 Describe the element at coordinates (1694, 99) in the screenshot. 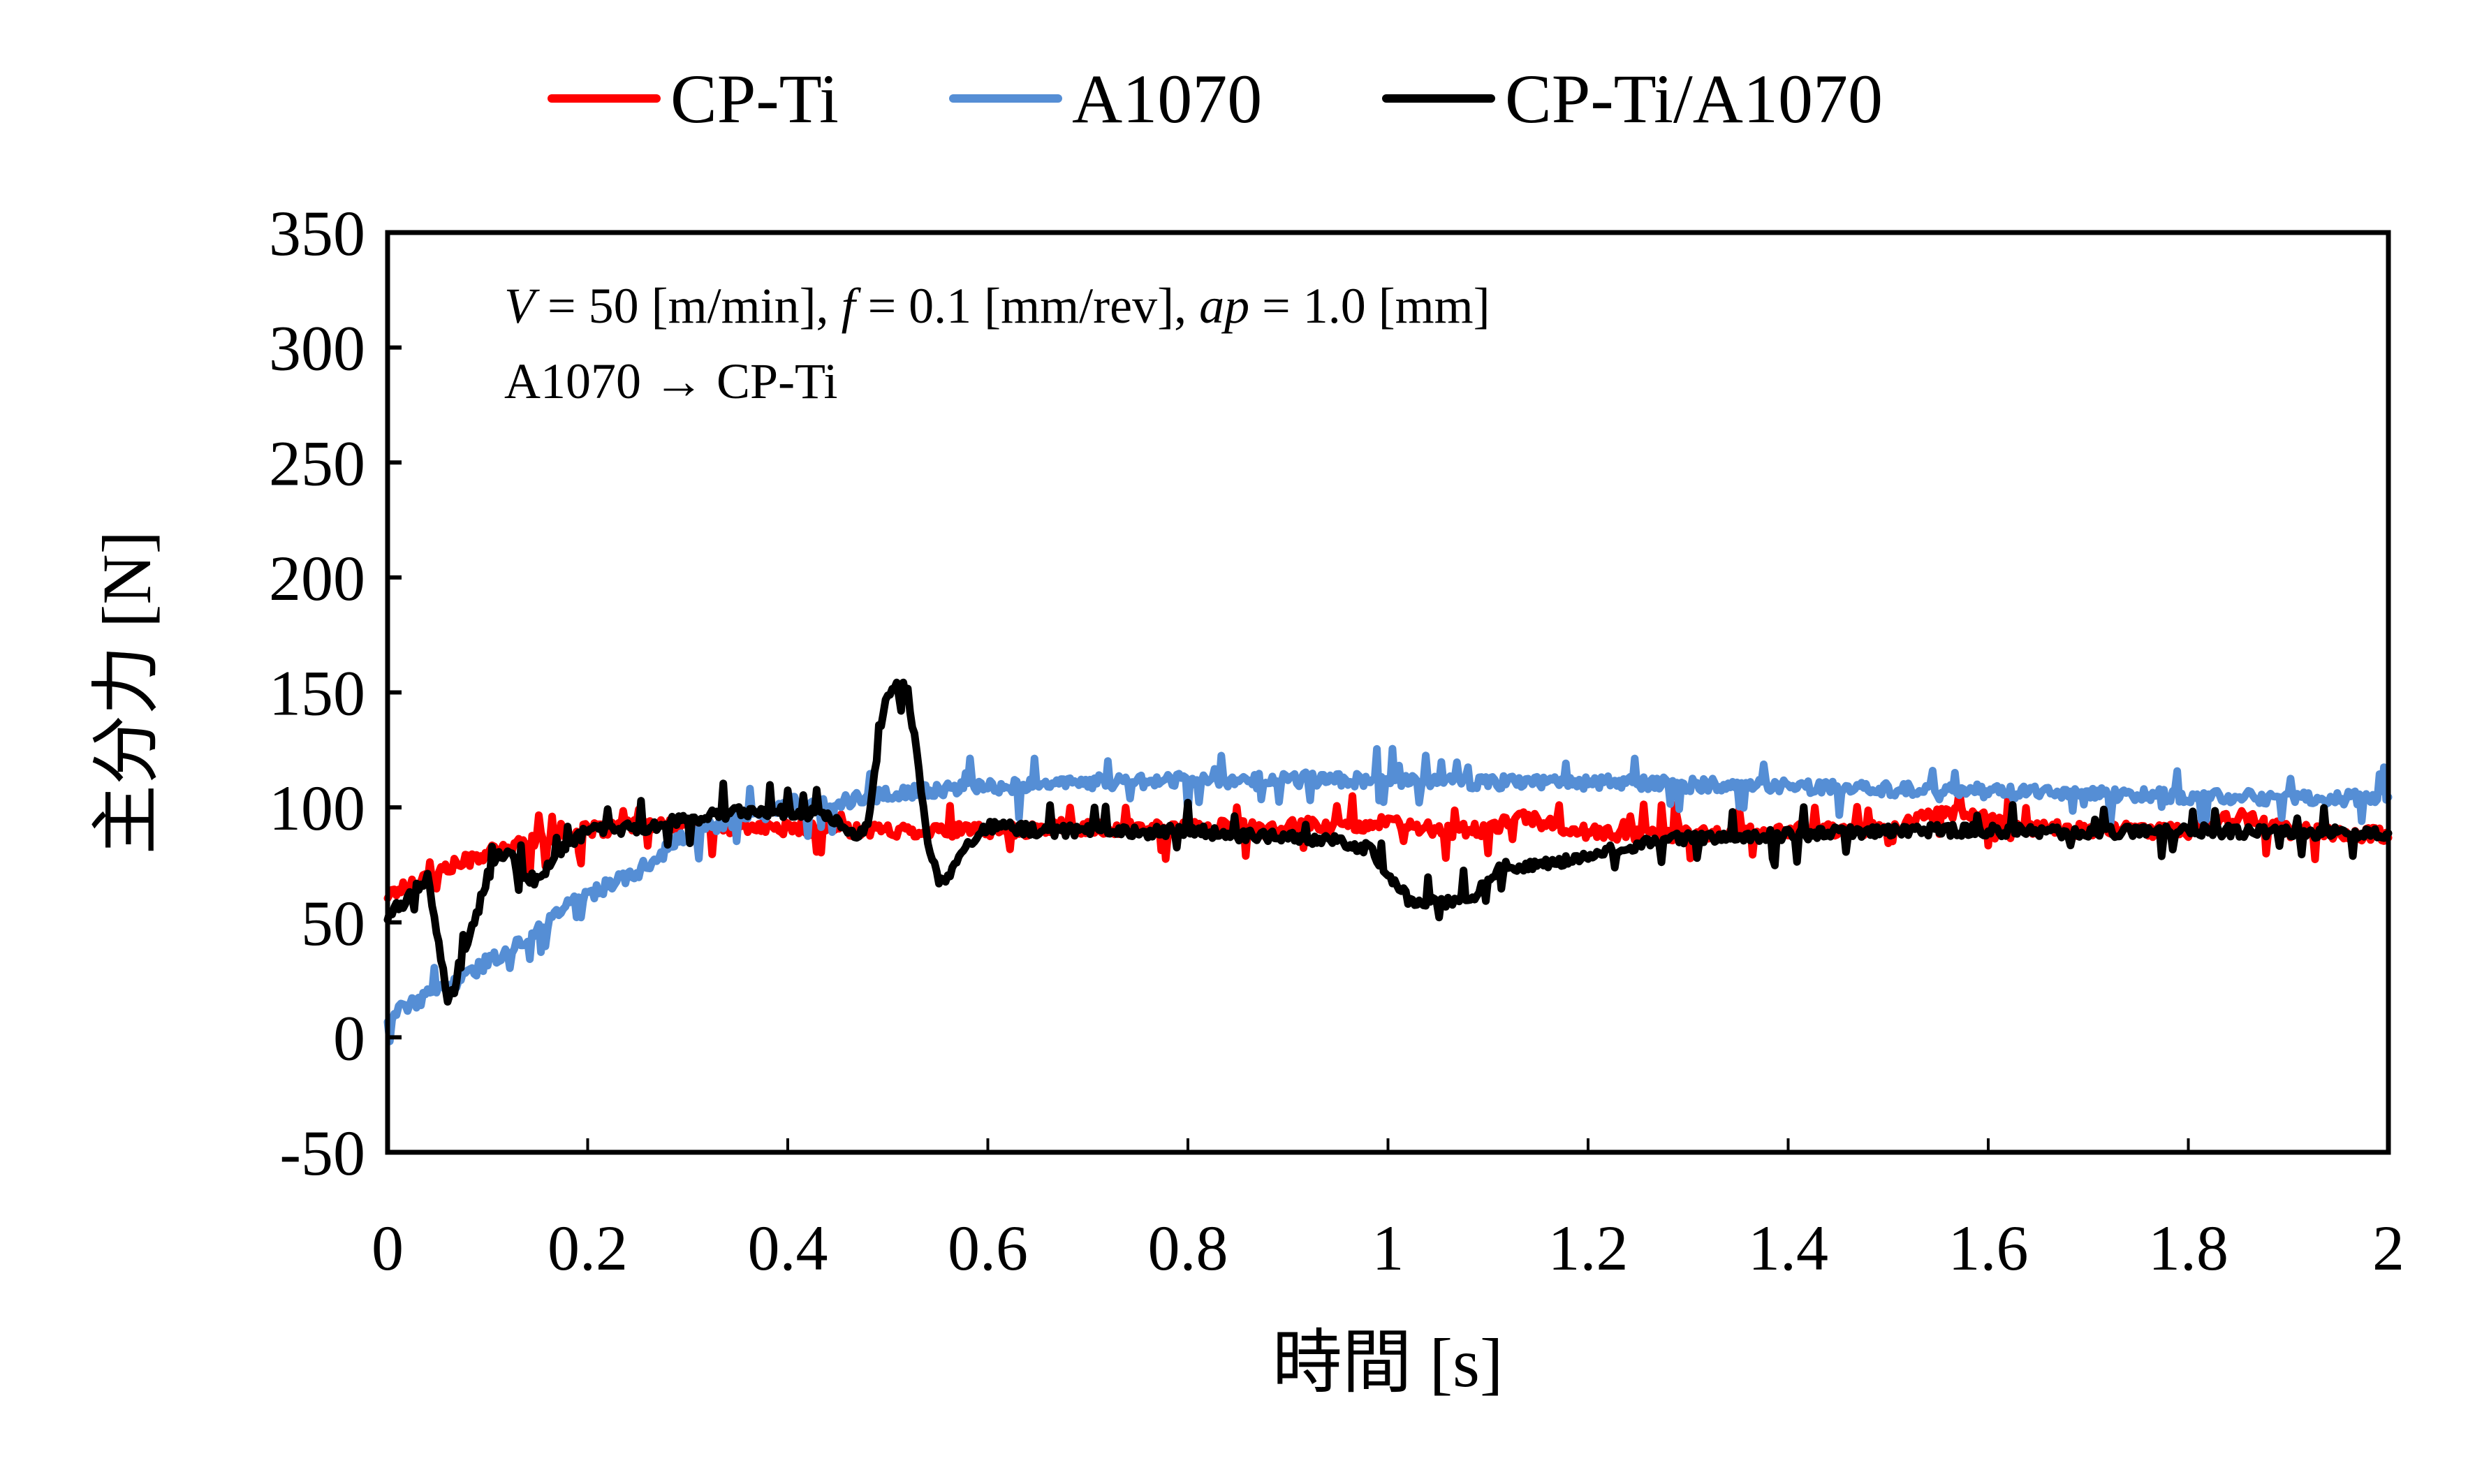

I see `legend-label: CP-Ti/A1070` at that location.